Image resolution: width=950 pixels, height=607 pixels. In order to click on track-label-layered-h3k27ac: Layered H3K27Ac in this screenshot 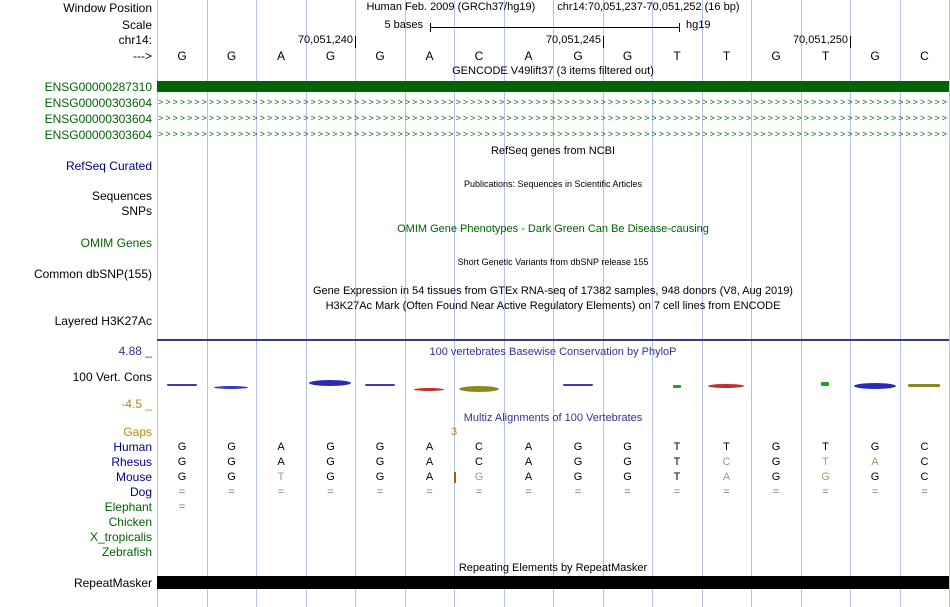, I will do `click(103, 321)`.